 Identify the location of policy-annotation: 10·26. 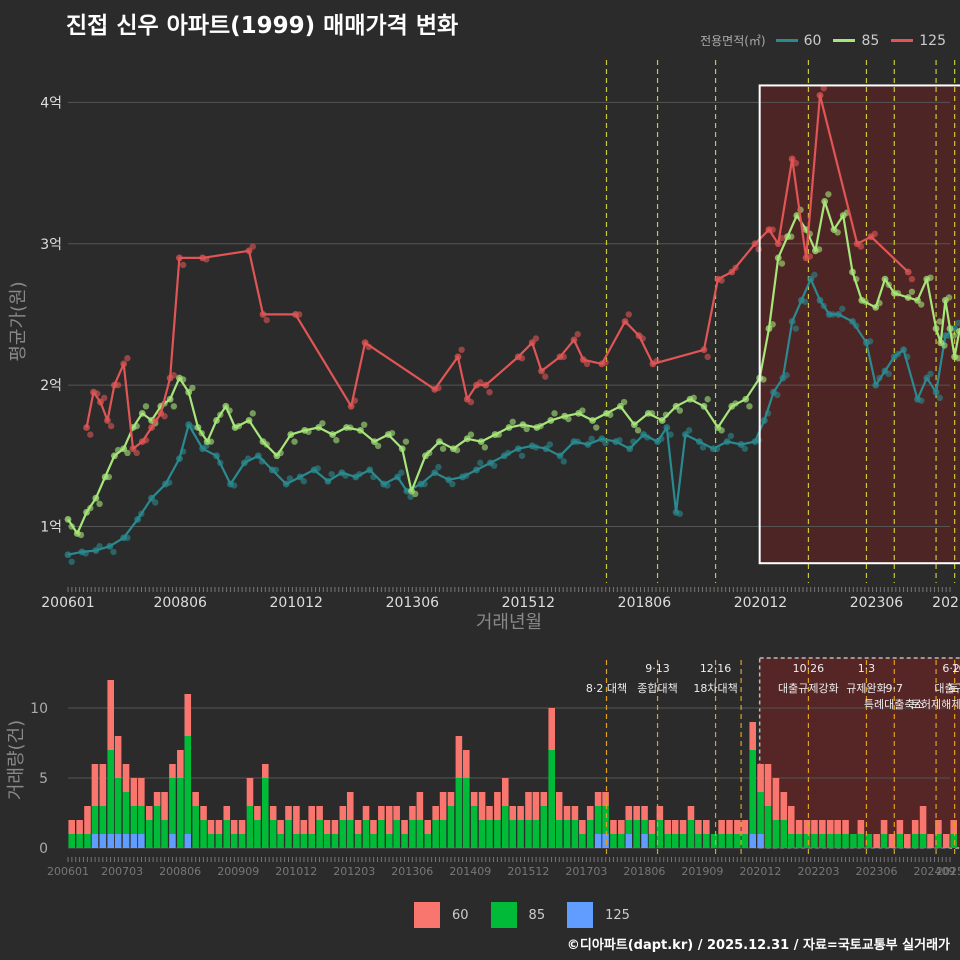
(809, 668).